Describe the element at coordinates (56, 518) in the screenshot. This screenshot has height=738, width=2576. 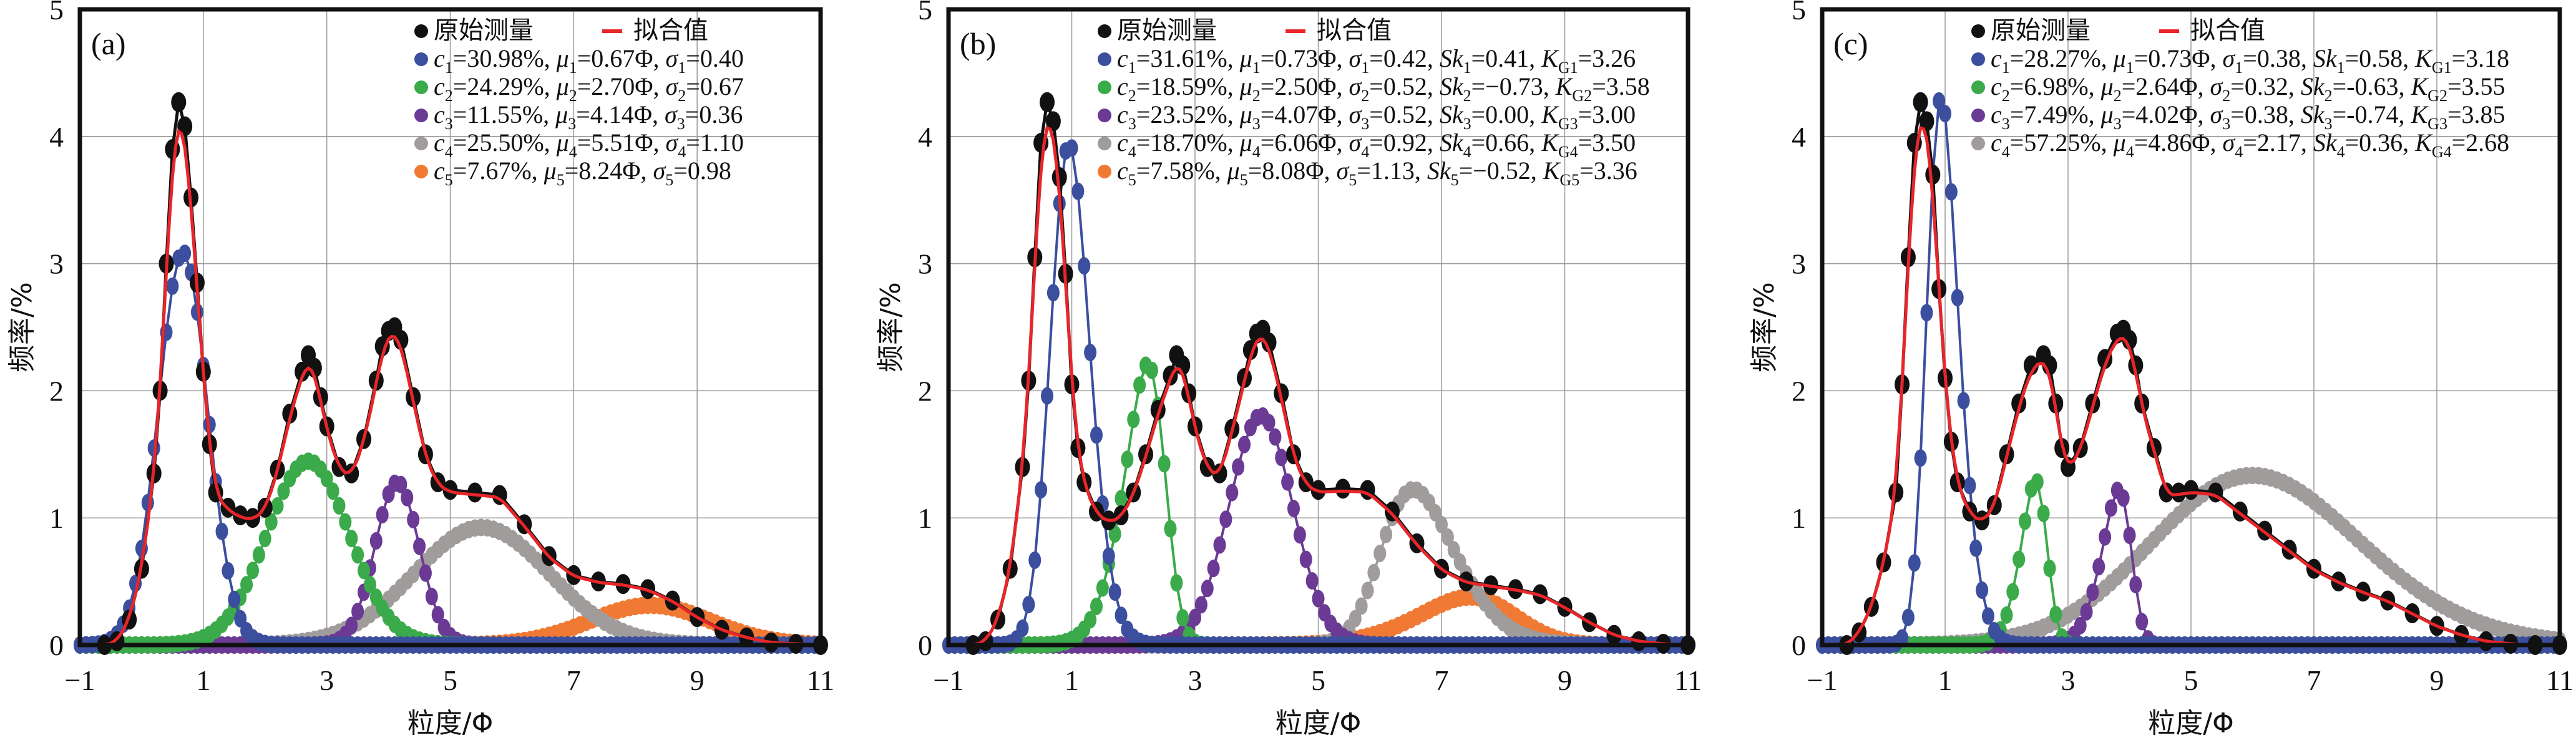
I see `y-tick-label: 1` at that location.